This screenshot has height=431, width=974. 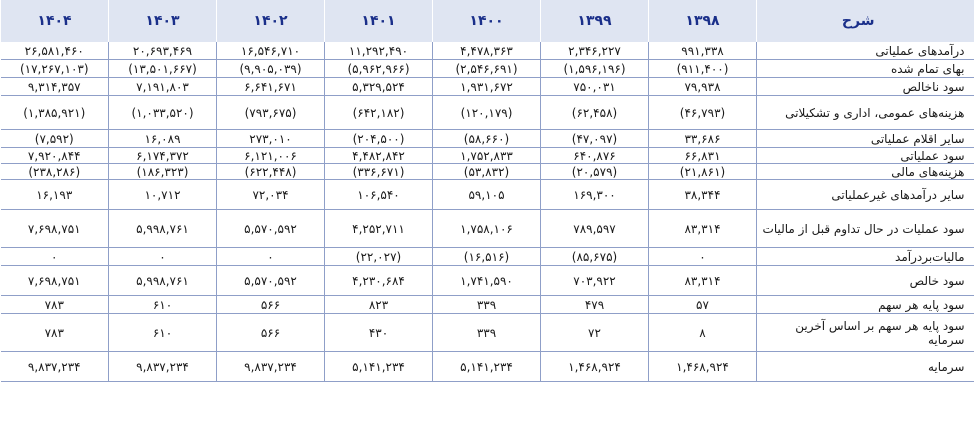 What do you see at coordinates (378, 366) in the screenshot?
I see `table-cell: ۵,۱۴۱,۲۳۴` at bounding box center [378, 366].